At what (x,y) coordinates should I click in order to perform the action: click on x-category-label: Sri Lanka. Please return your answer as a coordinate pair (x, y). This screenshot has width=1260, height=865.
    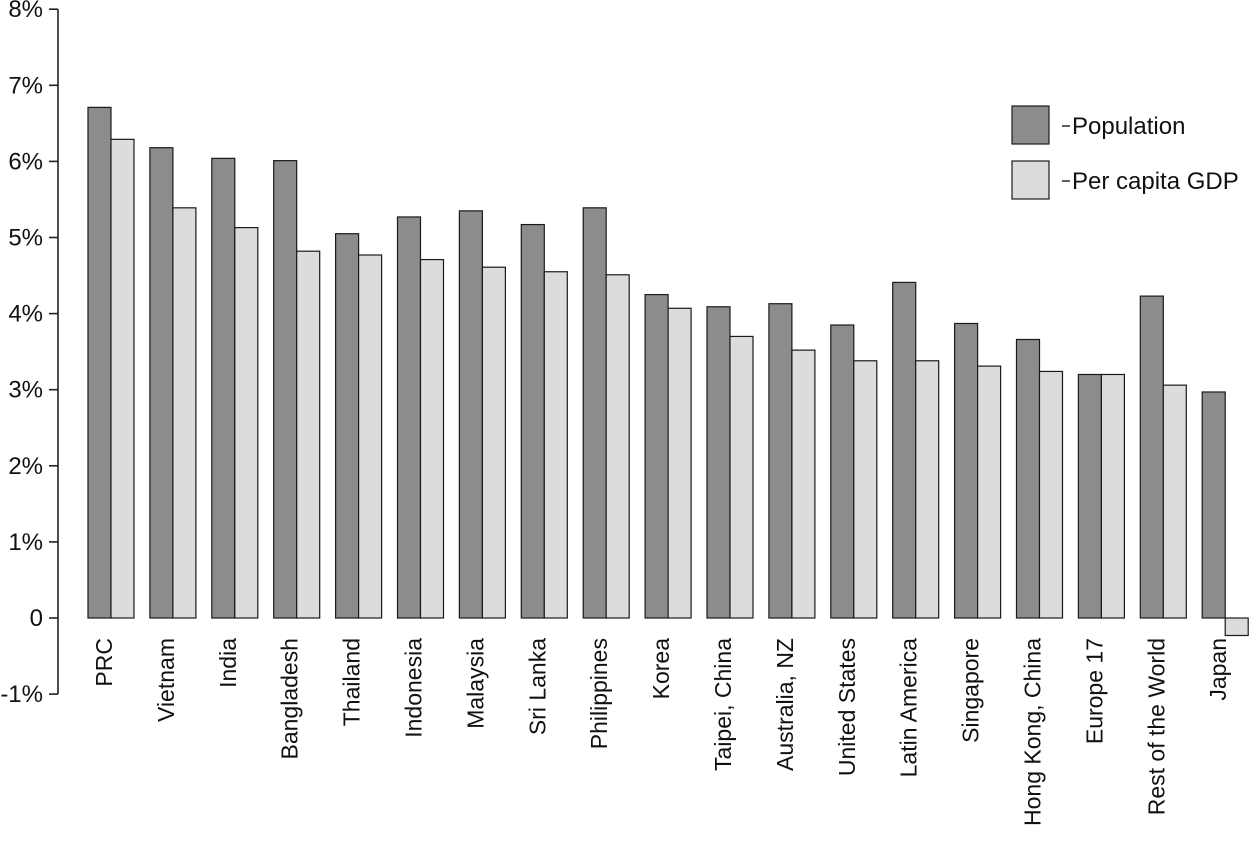
    Looking at the image, I should click on (537, 686).